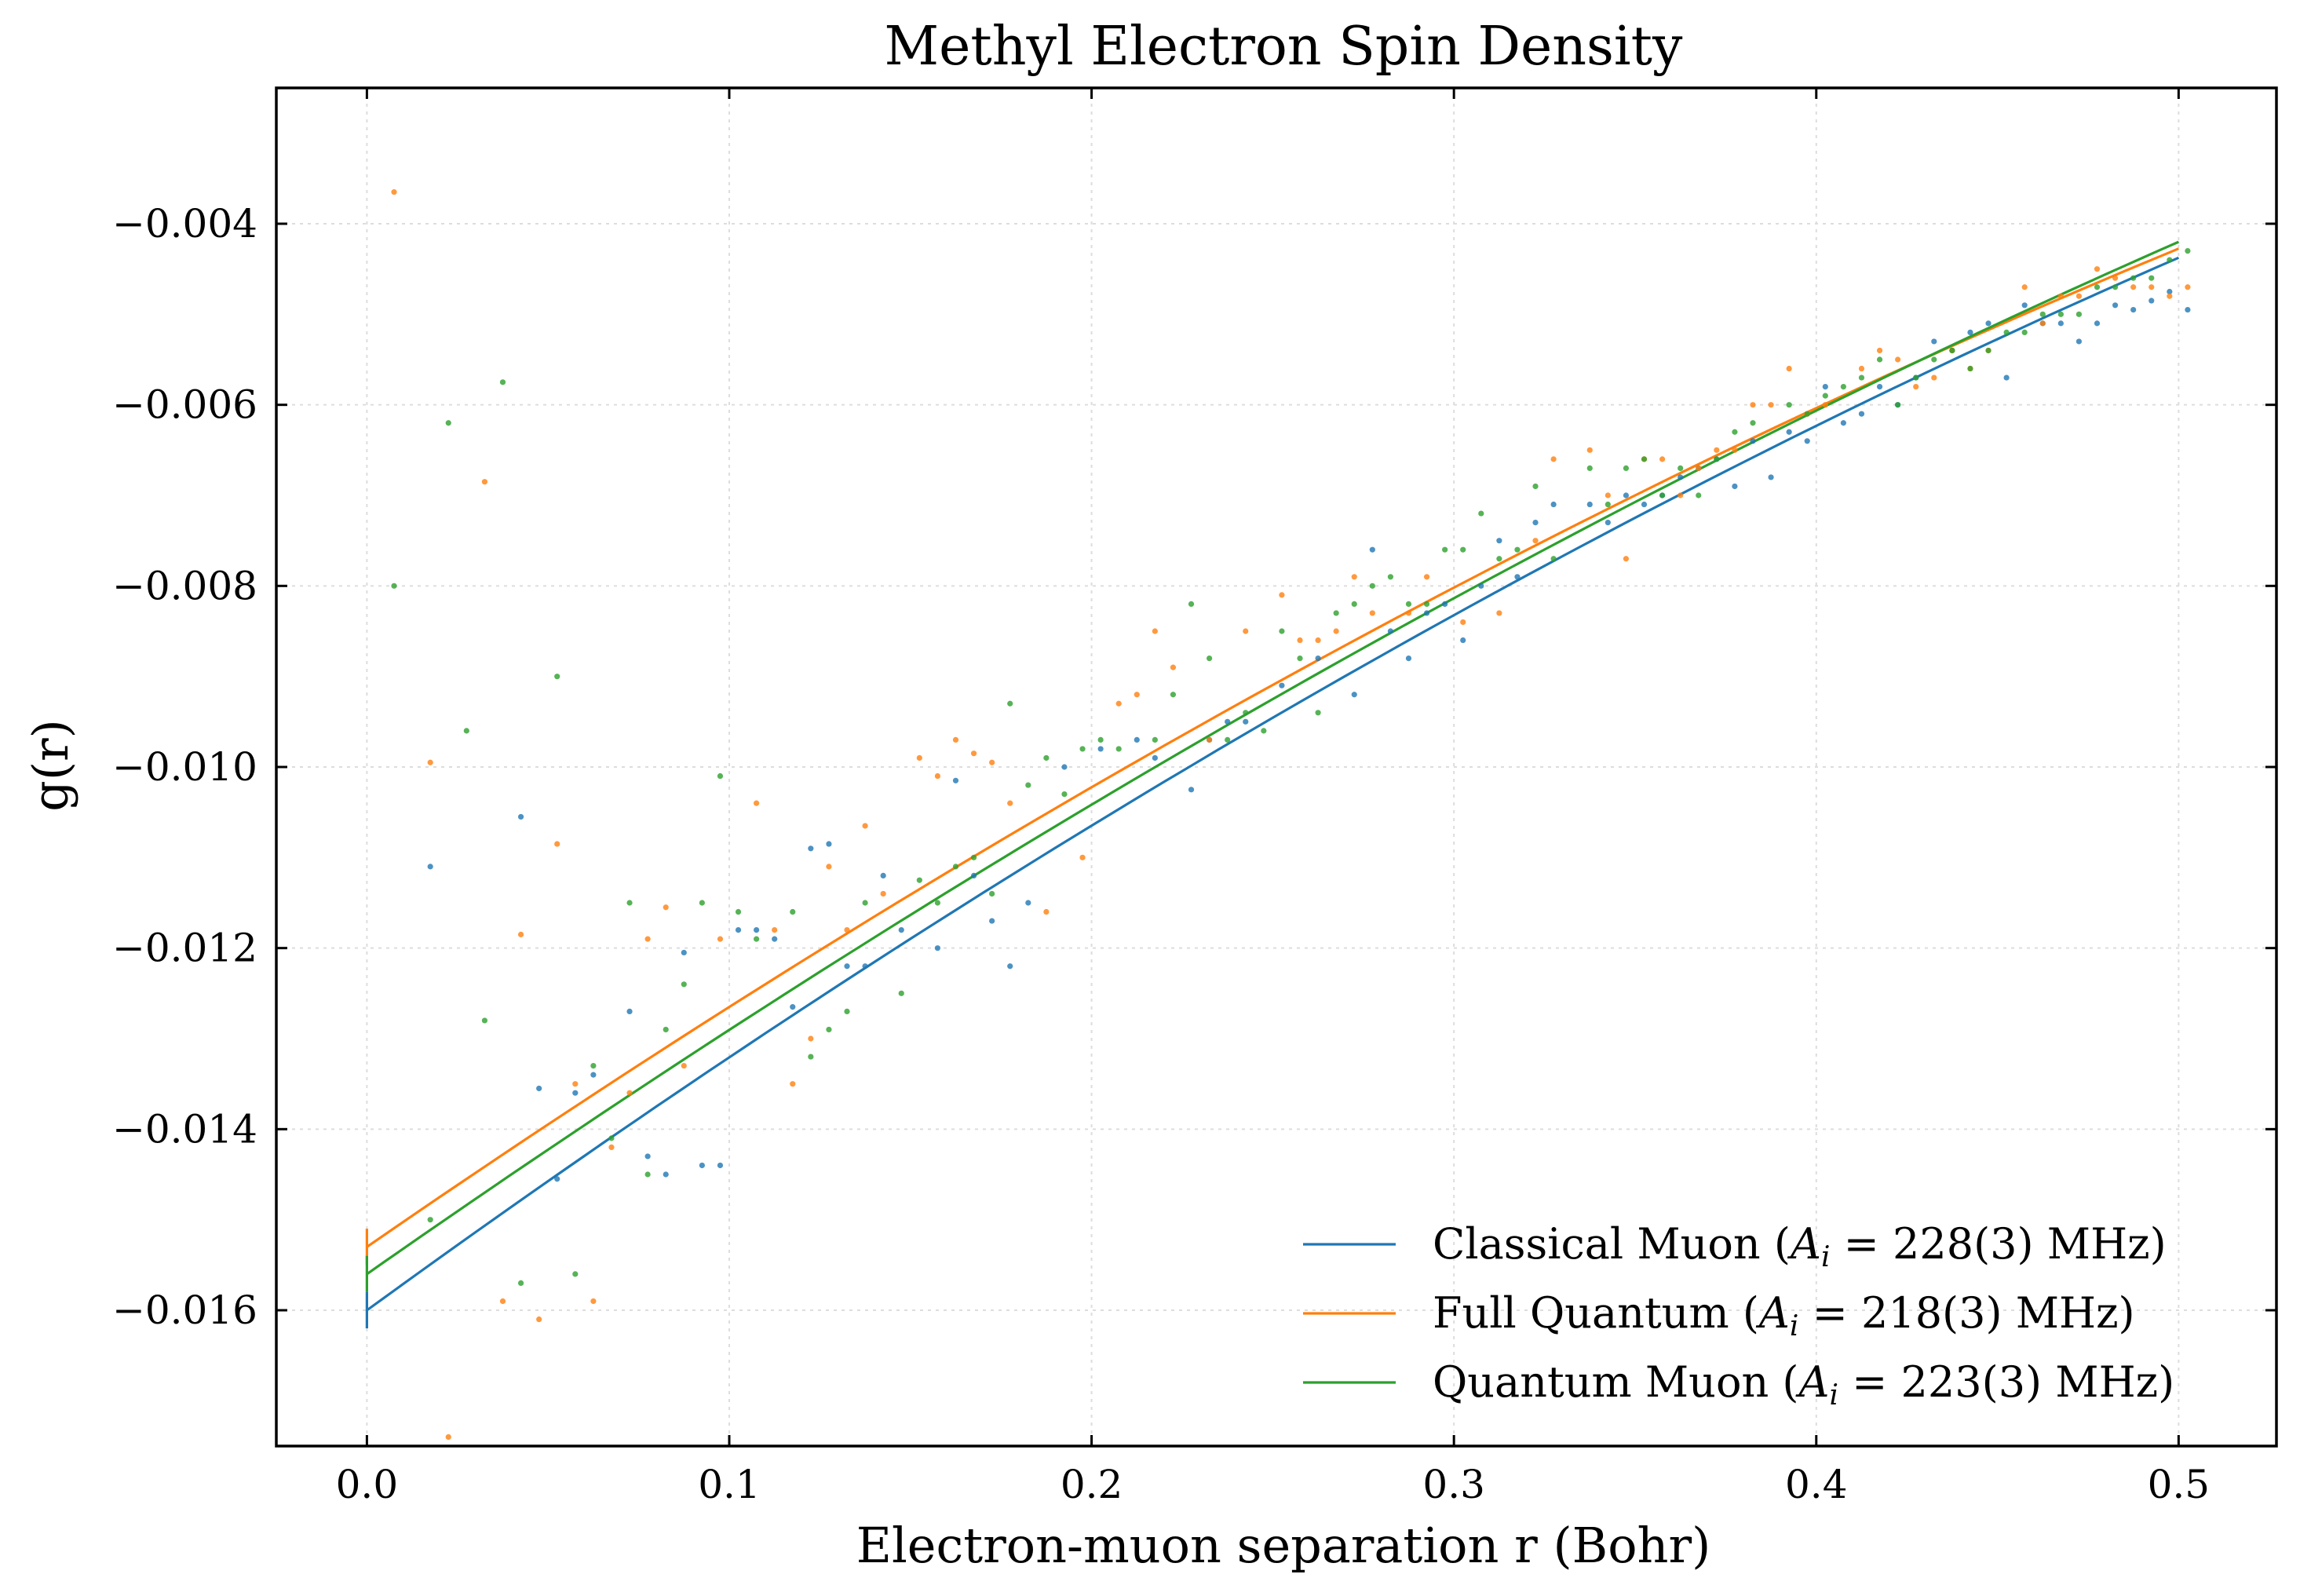 The image size is (2300, 1596). I want to click on x-tick-label: 0.3, so click(1453, 1484).